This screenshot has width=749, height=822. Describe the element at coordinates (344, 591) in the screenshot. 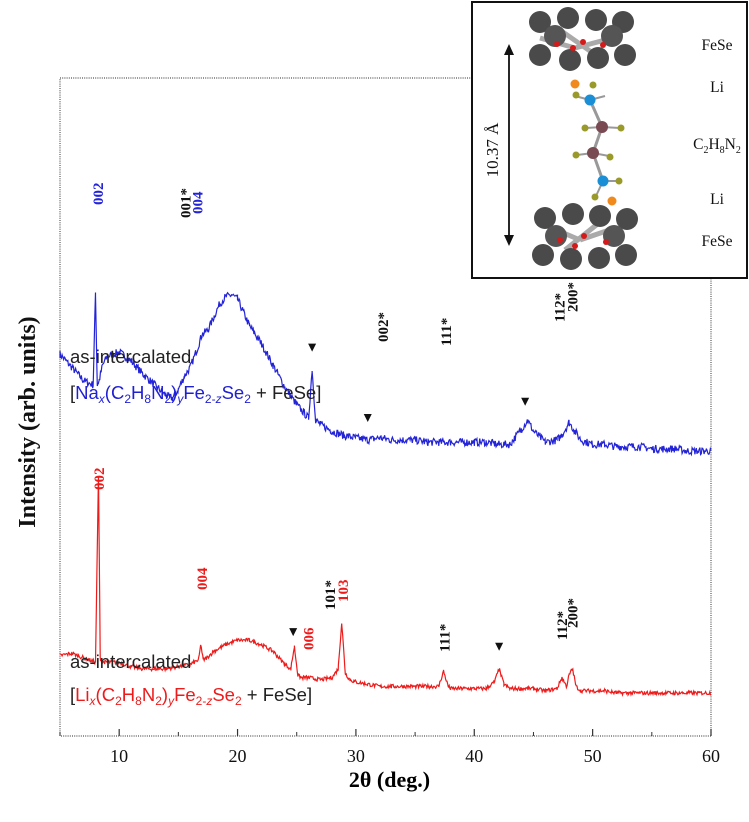

I see `peak-label: 103` at that location.